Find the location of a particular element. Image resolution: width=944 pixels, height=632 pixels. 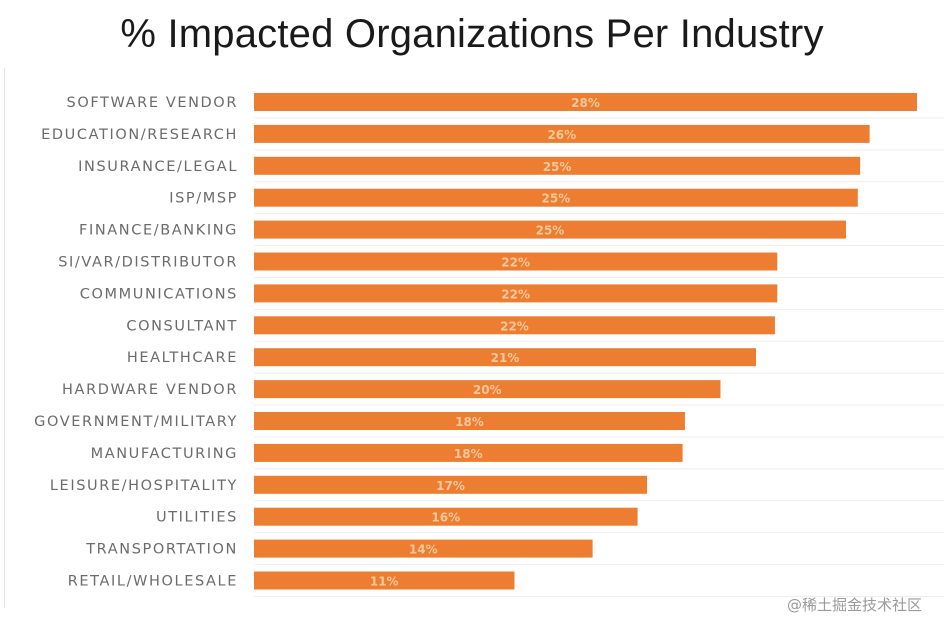

value-label: 20% is located at coordinates (487, 390).